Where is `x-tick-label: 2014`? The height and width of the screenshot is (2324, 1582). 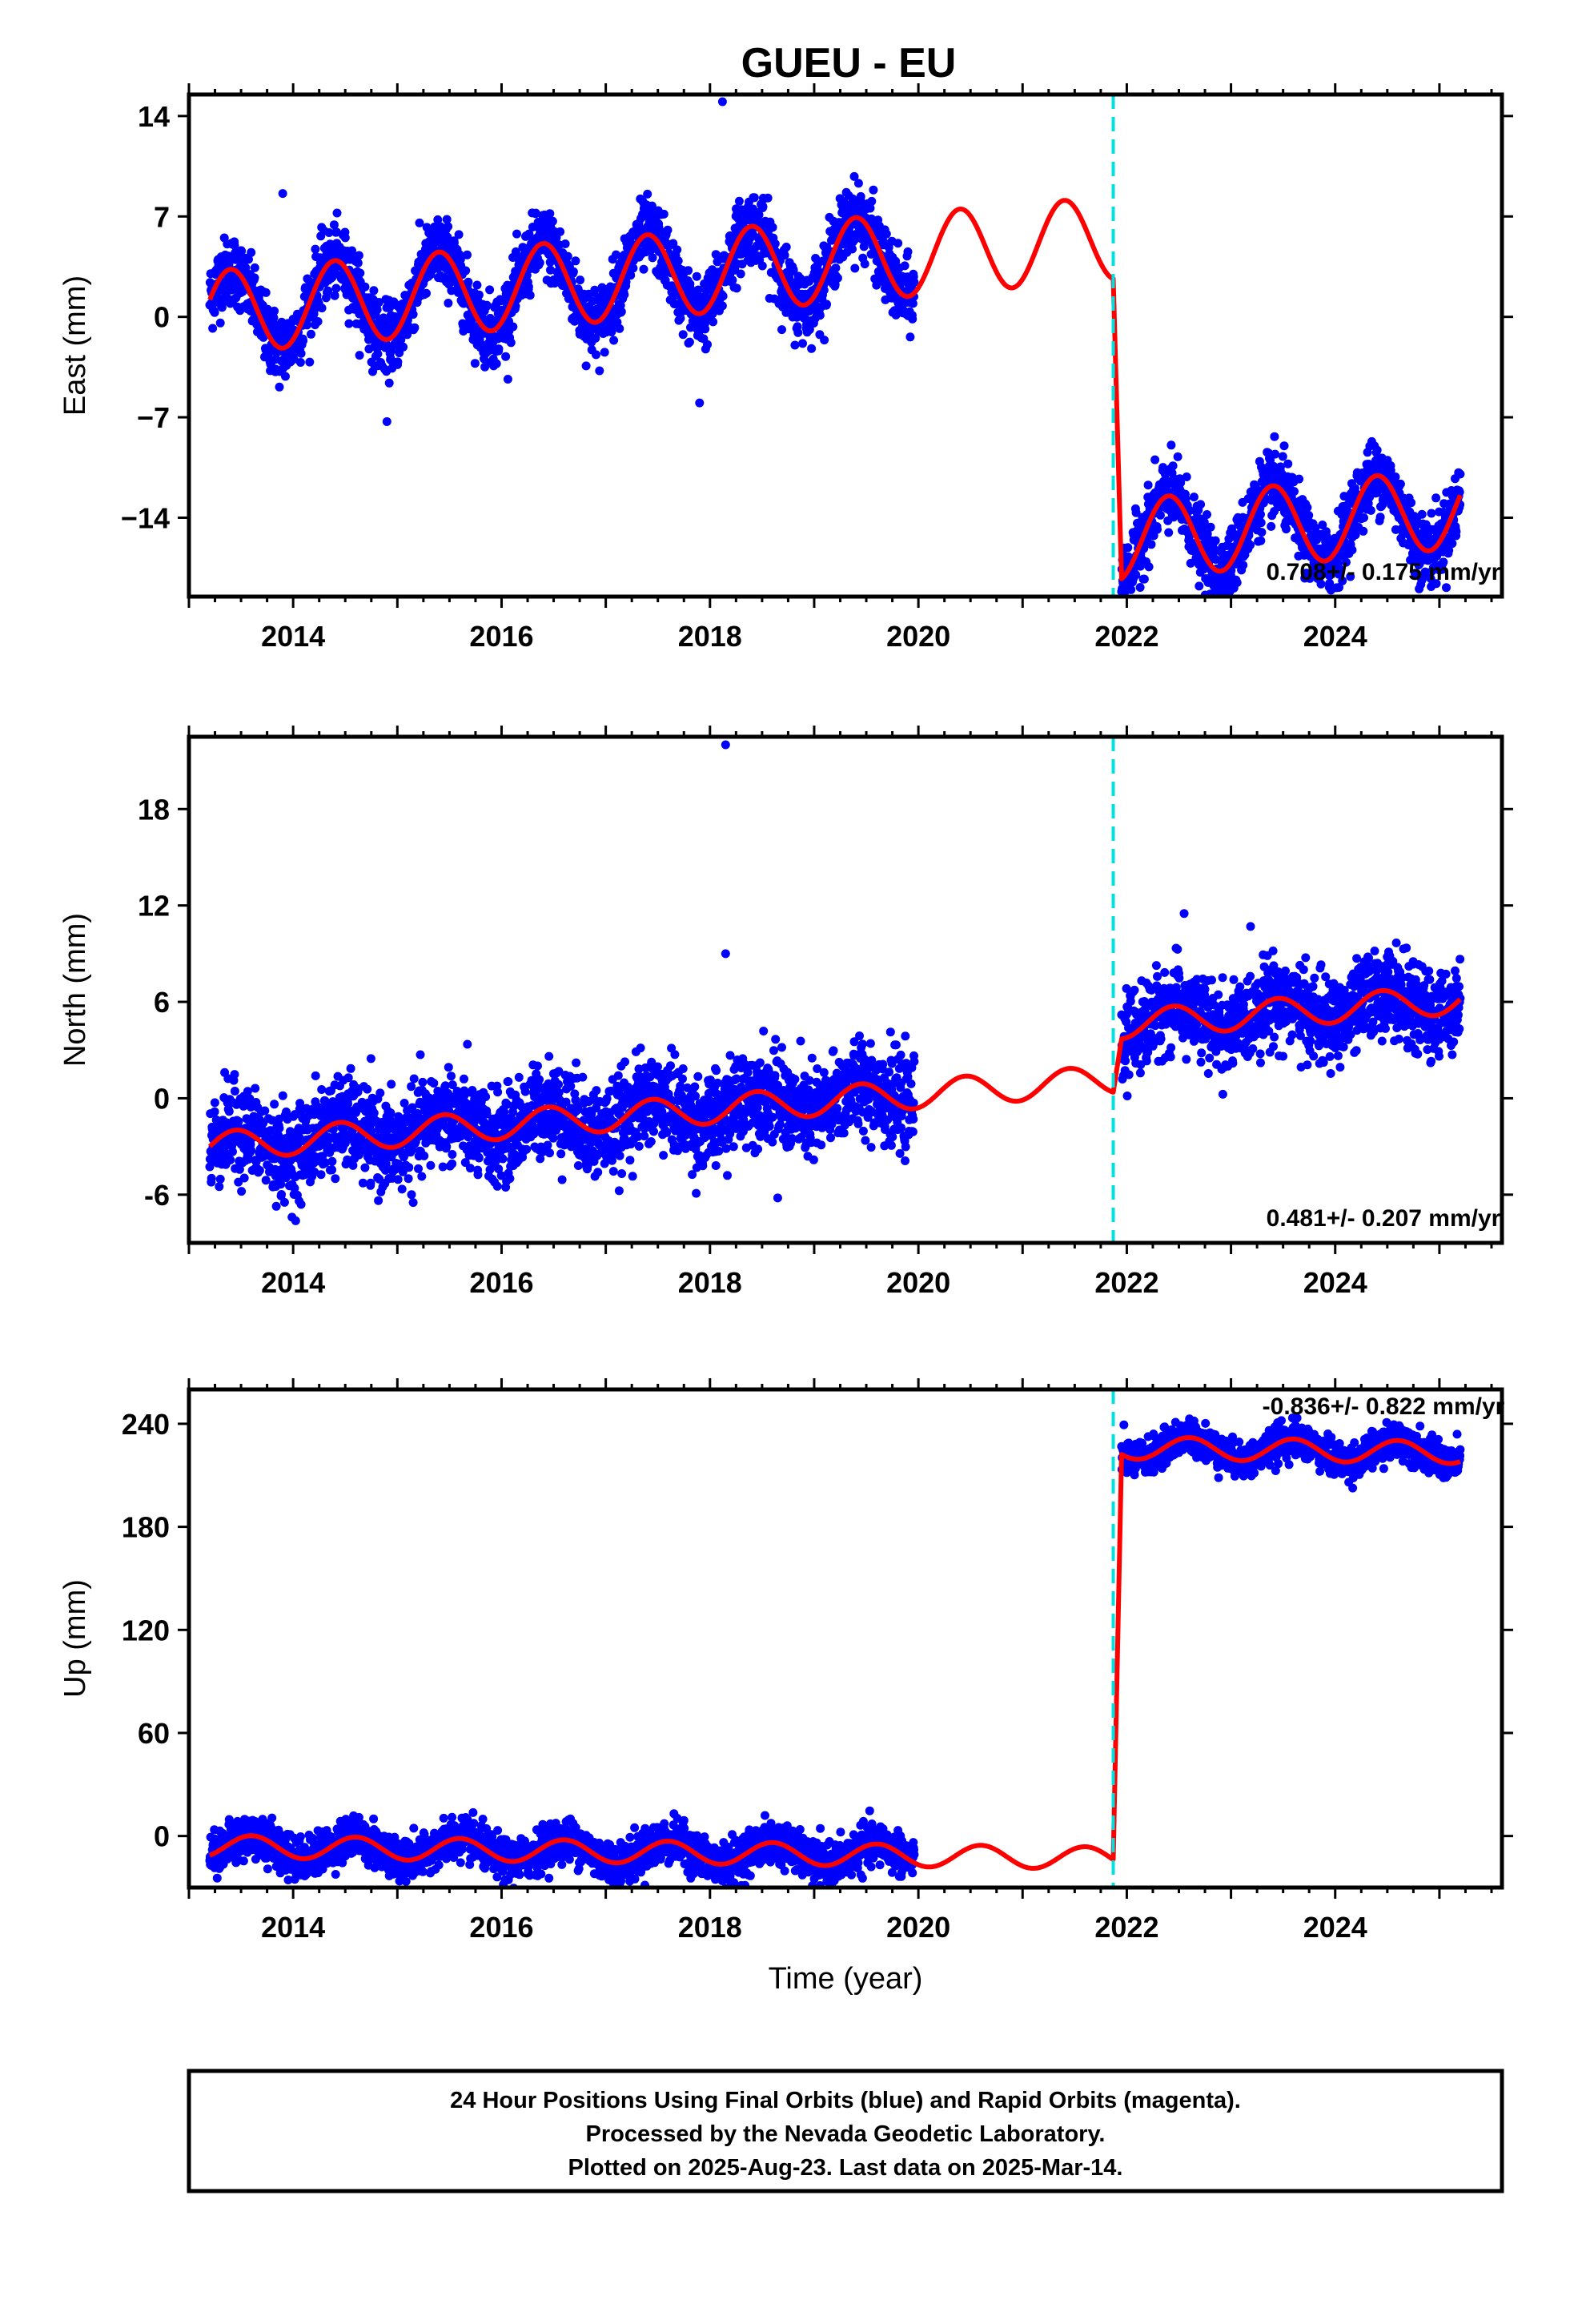
x-tick-label: 2014 is located at coordinates (293, 636).